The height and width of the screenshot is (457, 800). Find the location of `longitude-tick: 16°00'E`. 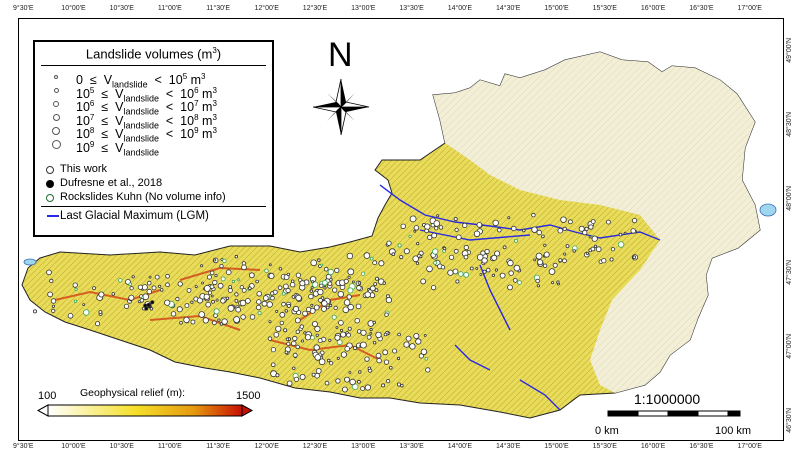

longitude-tick: 16°00'E is located at coordinates (653, 8).